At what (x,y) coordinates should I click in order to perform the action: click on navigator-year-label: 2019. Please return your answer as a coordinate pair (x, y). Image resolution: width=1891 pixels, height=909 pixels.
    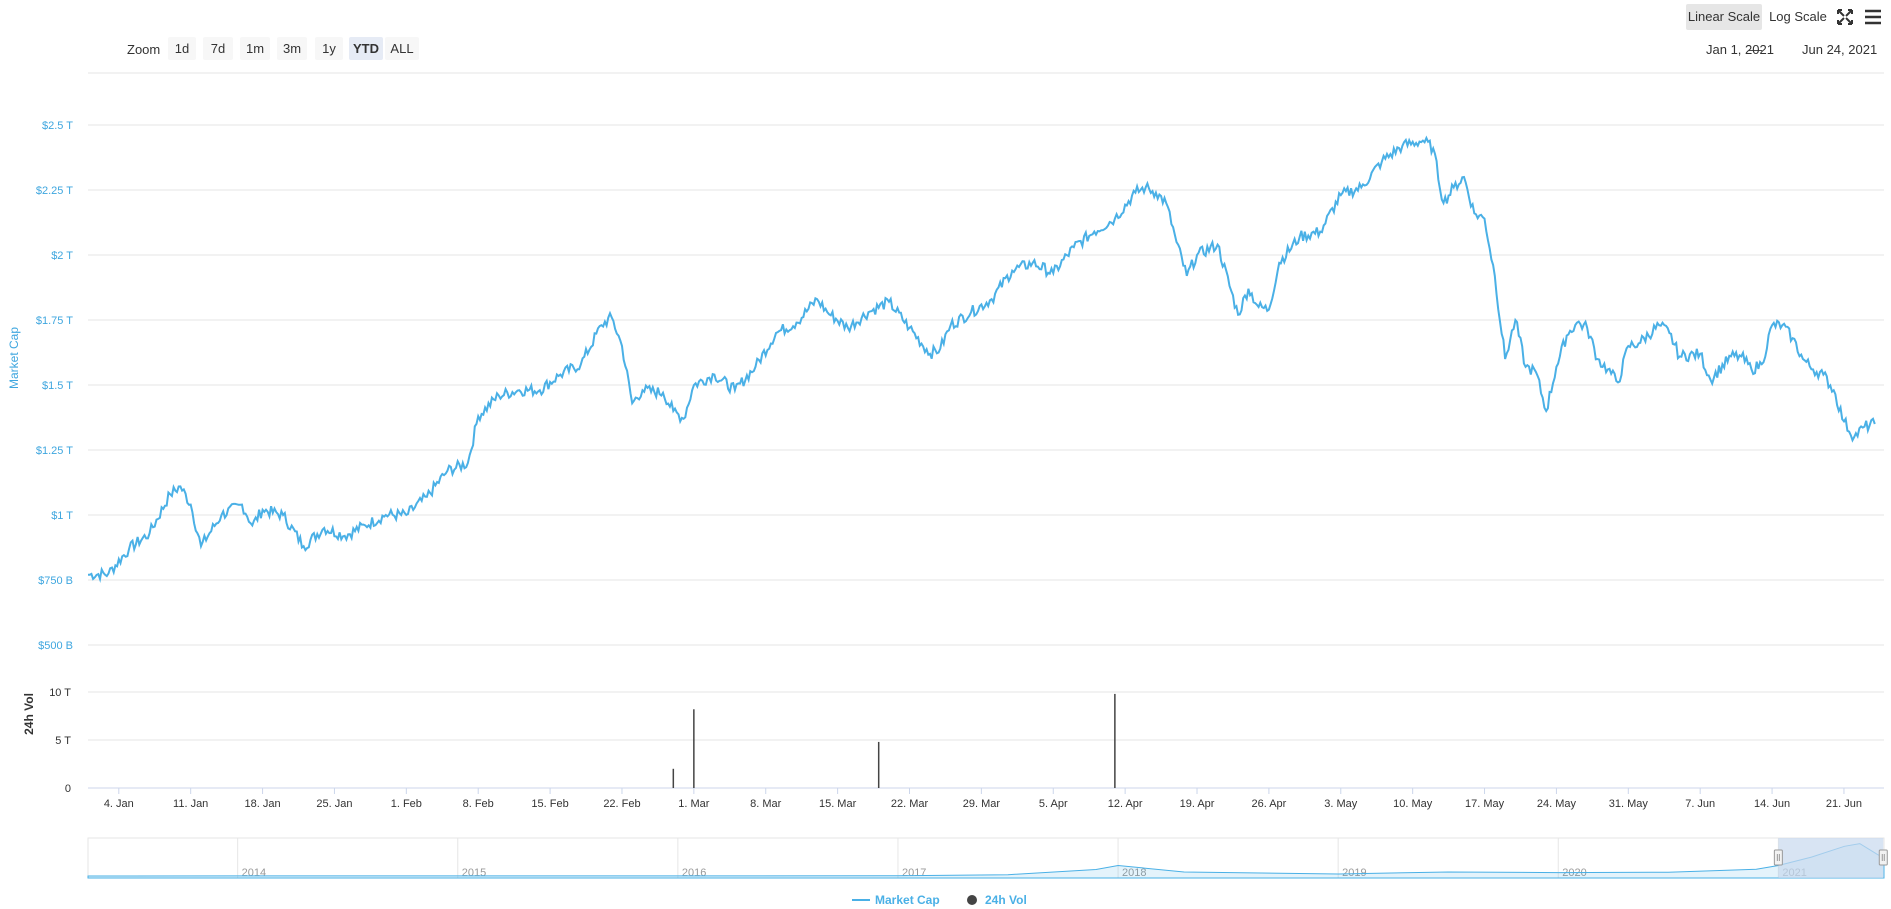
    Looking at the image, I should click on (1354, 873).